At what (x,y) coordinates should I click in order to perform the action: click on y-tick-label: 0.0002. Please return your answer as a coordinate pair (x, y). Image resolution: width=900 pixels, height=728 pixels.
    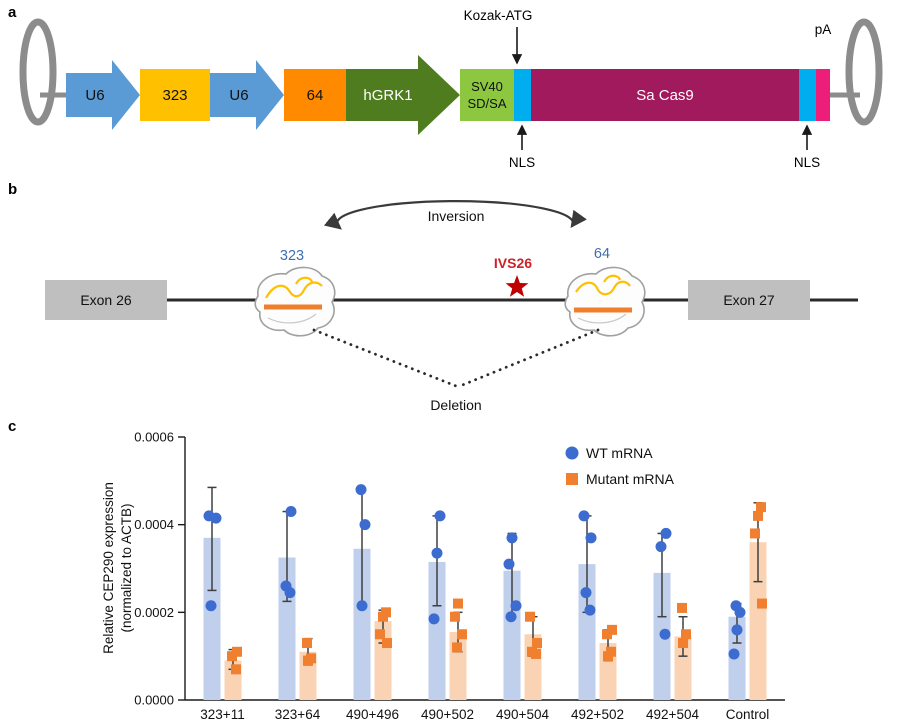
    Looking at the image, I should click on (154, 612).